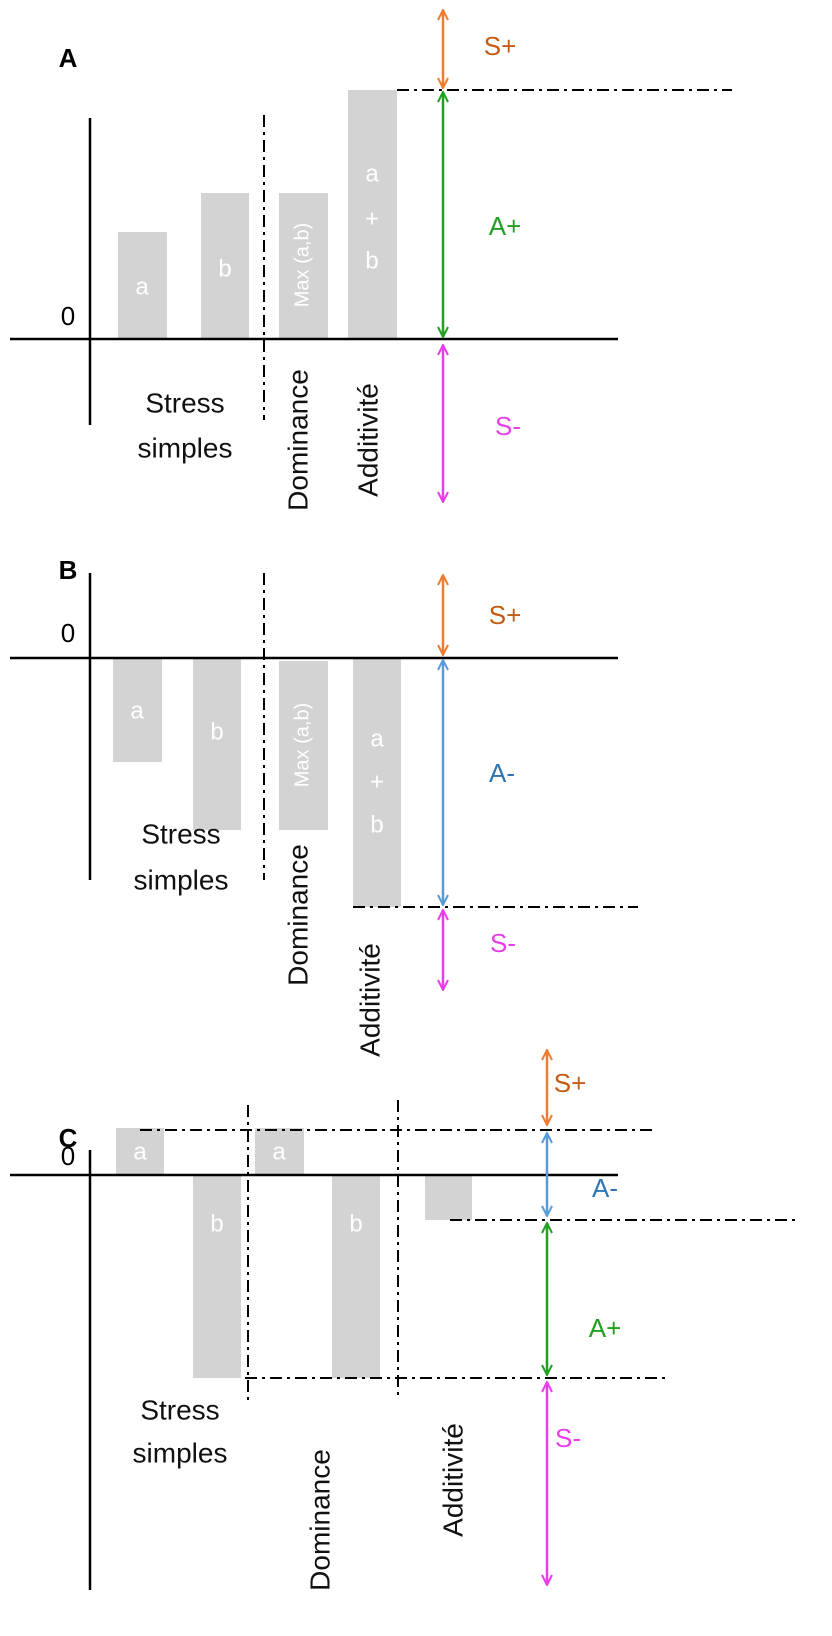  Describe the element at coordinates (68, 570) in the screenshot. I see `panel-label: B` at that location.